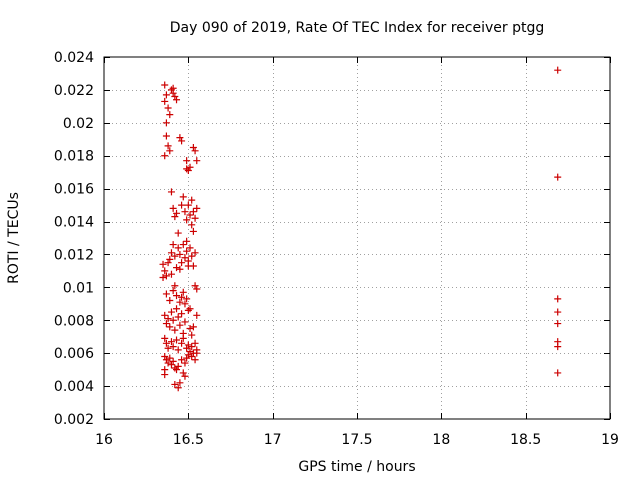 Image resolution: width=640 pixels, height=480 pixels. I want to click on x-tick-label: 19, so click(610, 440).